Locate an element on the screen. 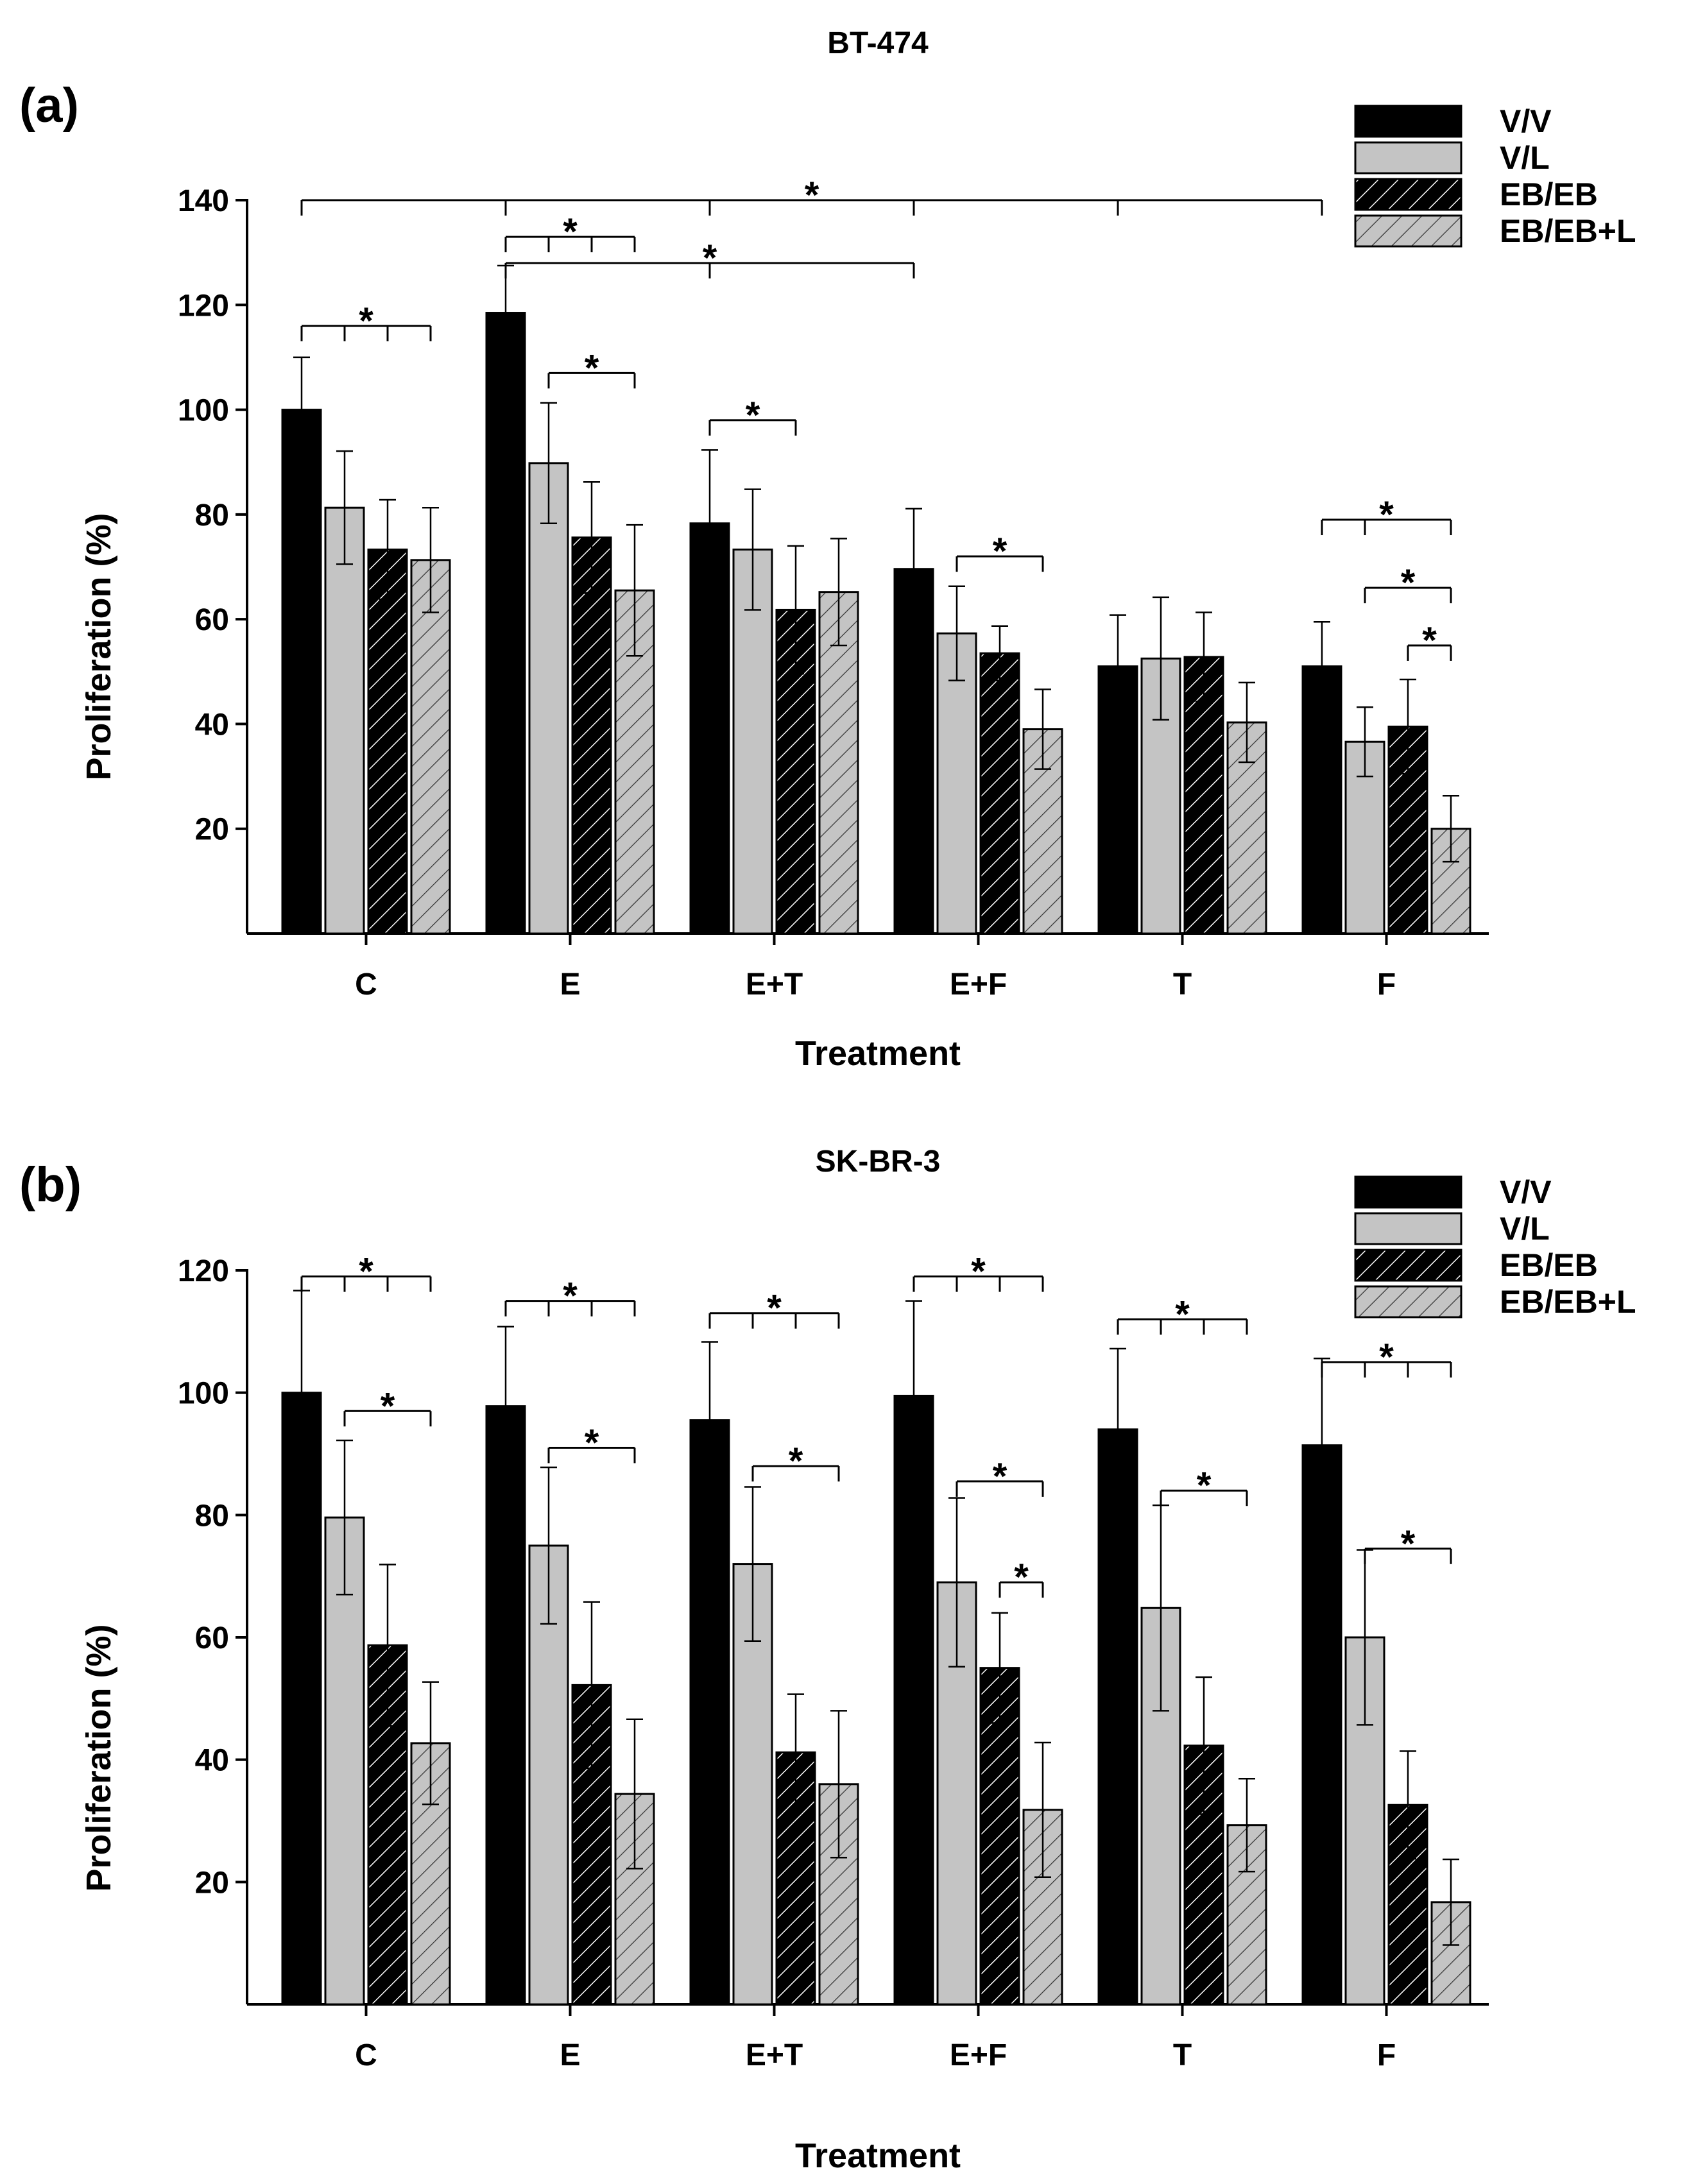 The image size is (1689, 2184). x-tick-label: F is located at coordinates (1386, 2055).